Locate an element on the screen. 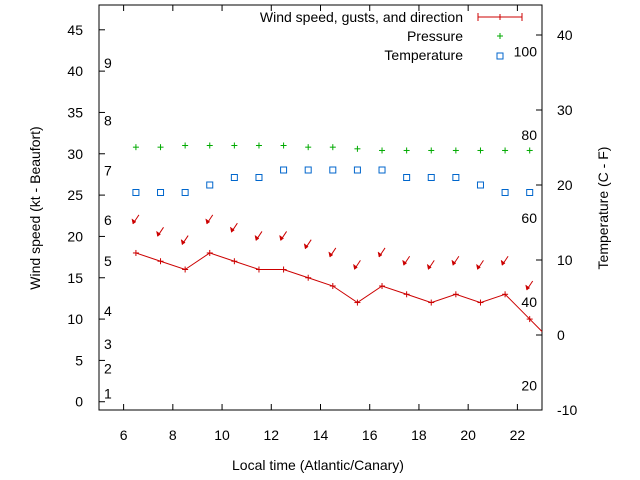 The width and height of the screenshot is (640, 480). beaufort-label: 1 is located at coordinates (108, 393).